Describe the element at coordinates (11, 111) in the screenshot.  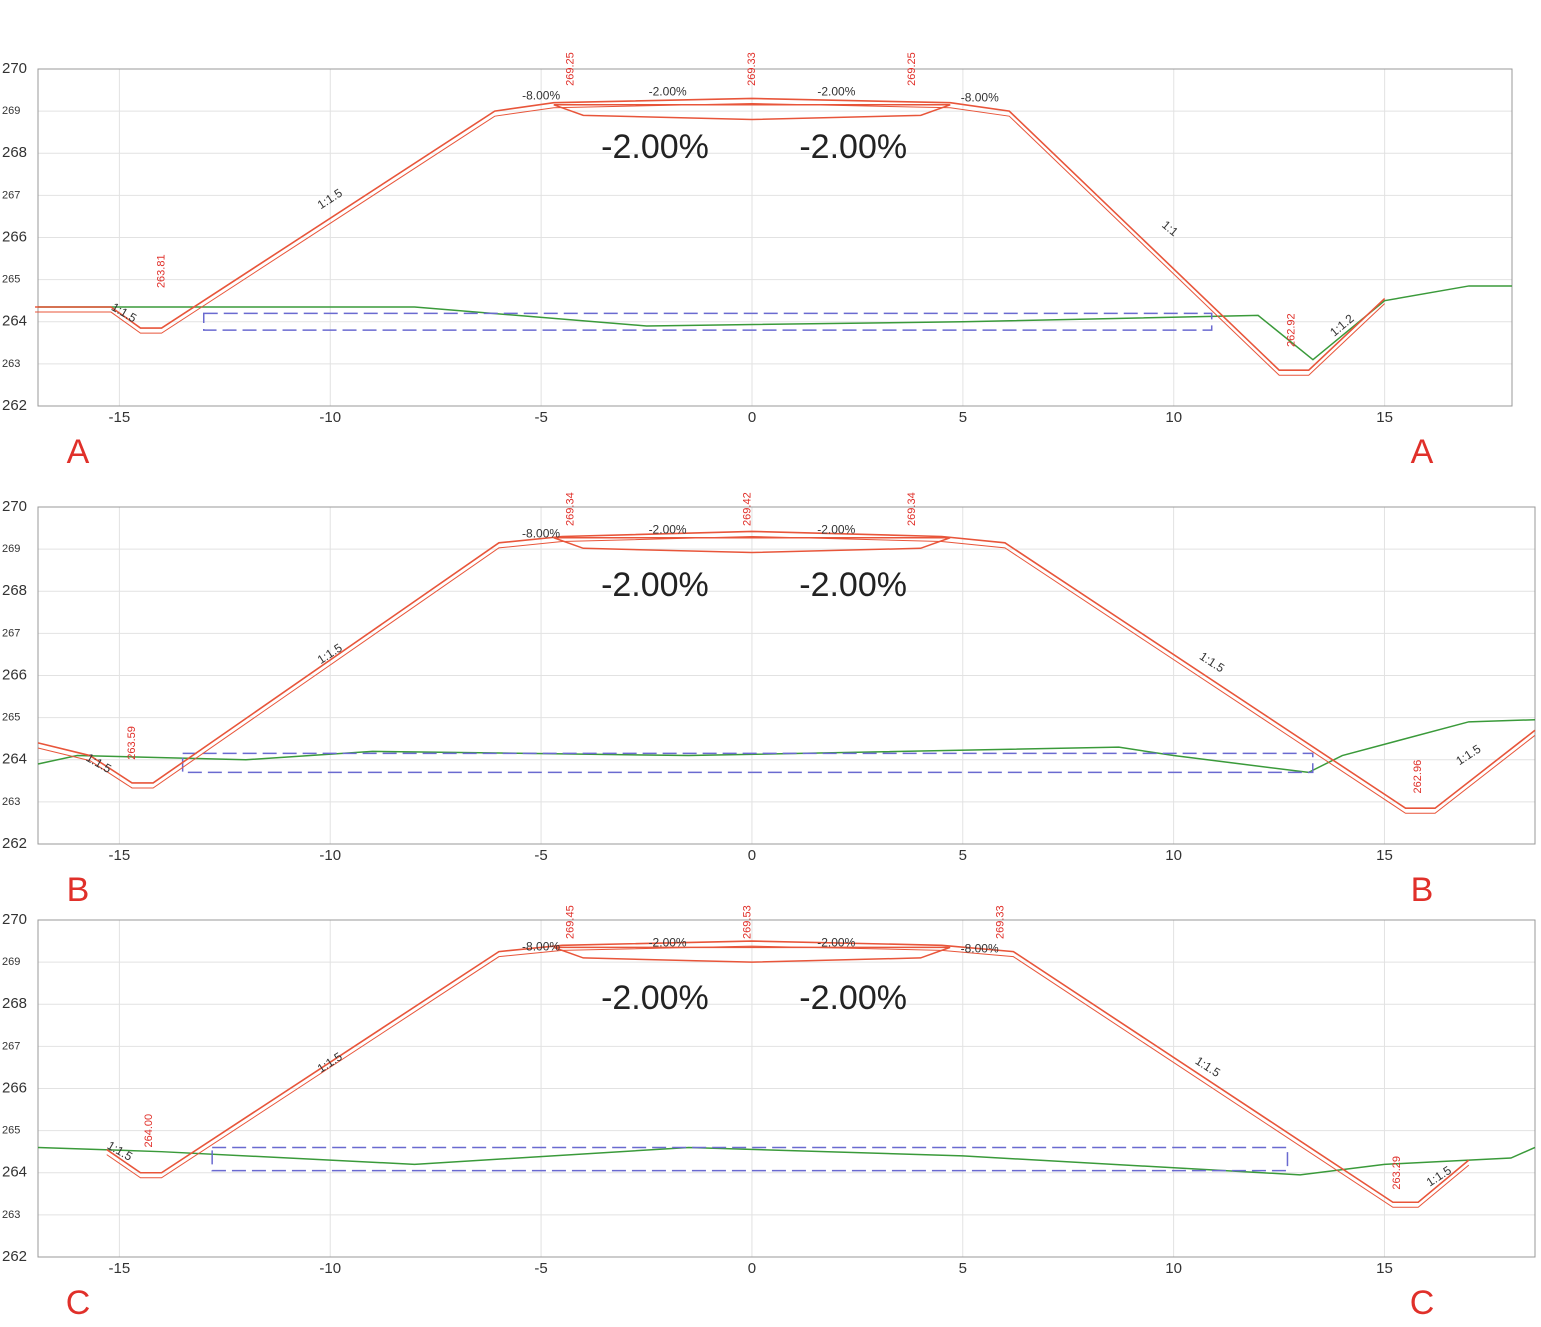
I see `y-tick-label: 269` at that location.